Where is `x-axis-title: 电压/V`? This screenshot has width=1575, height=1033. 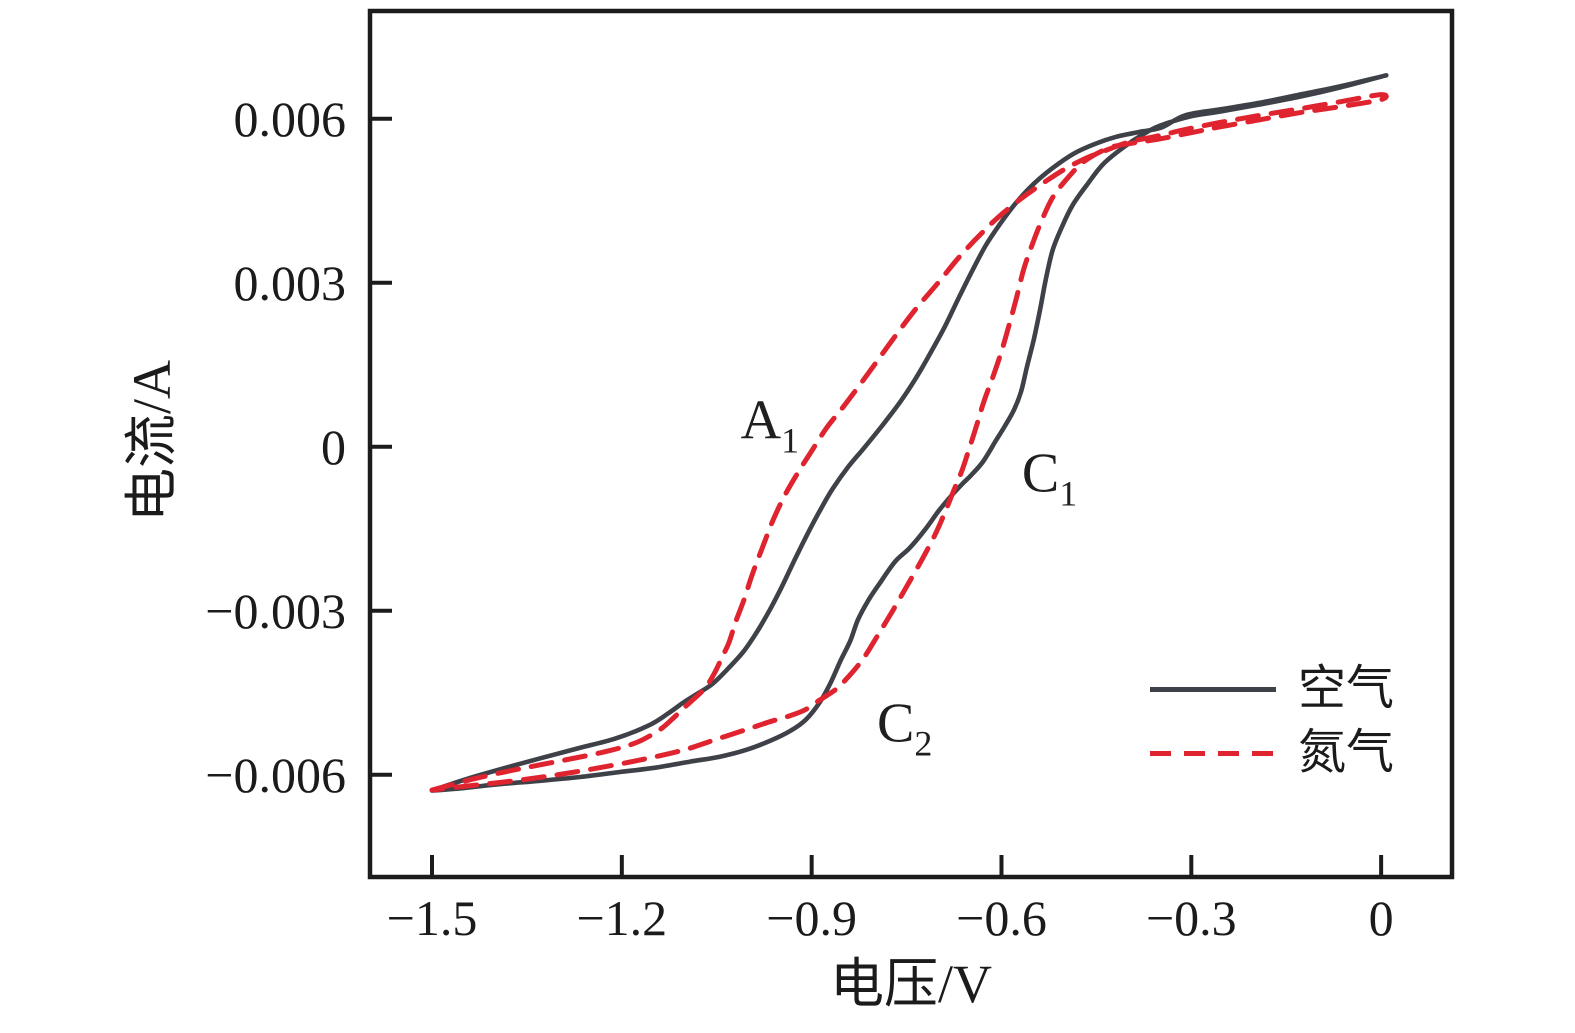 x-axis-title: 电压/V is located at coordinates (911, 984).